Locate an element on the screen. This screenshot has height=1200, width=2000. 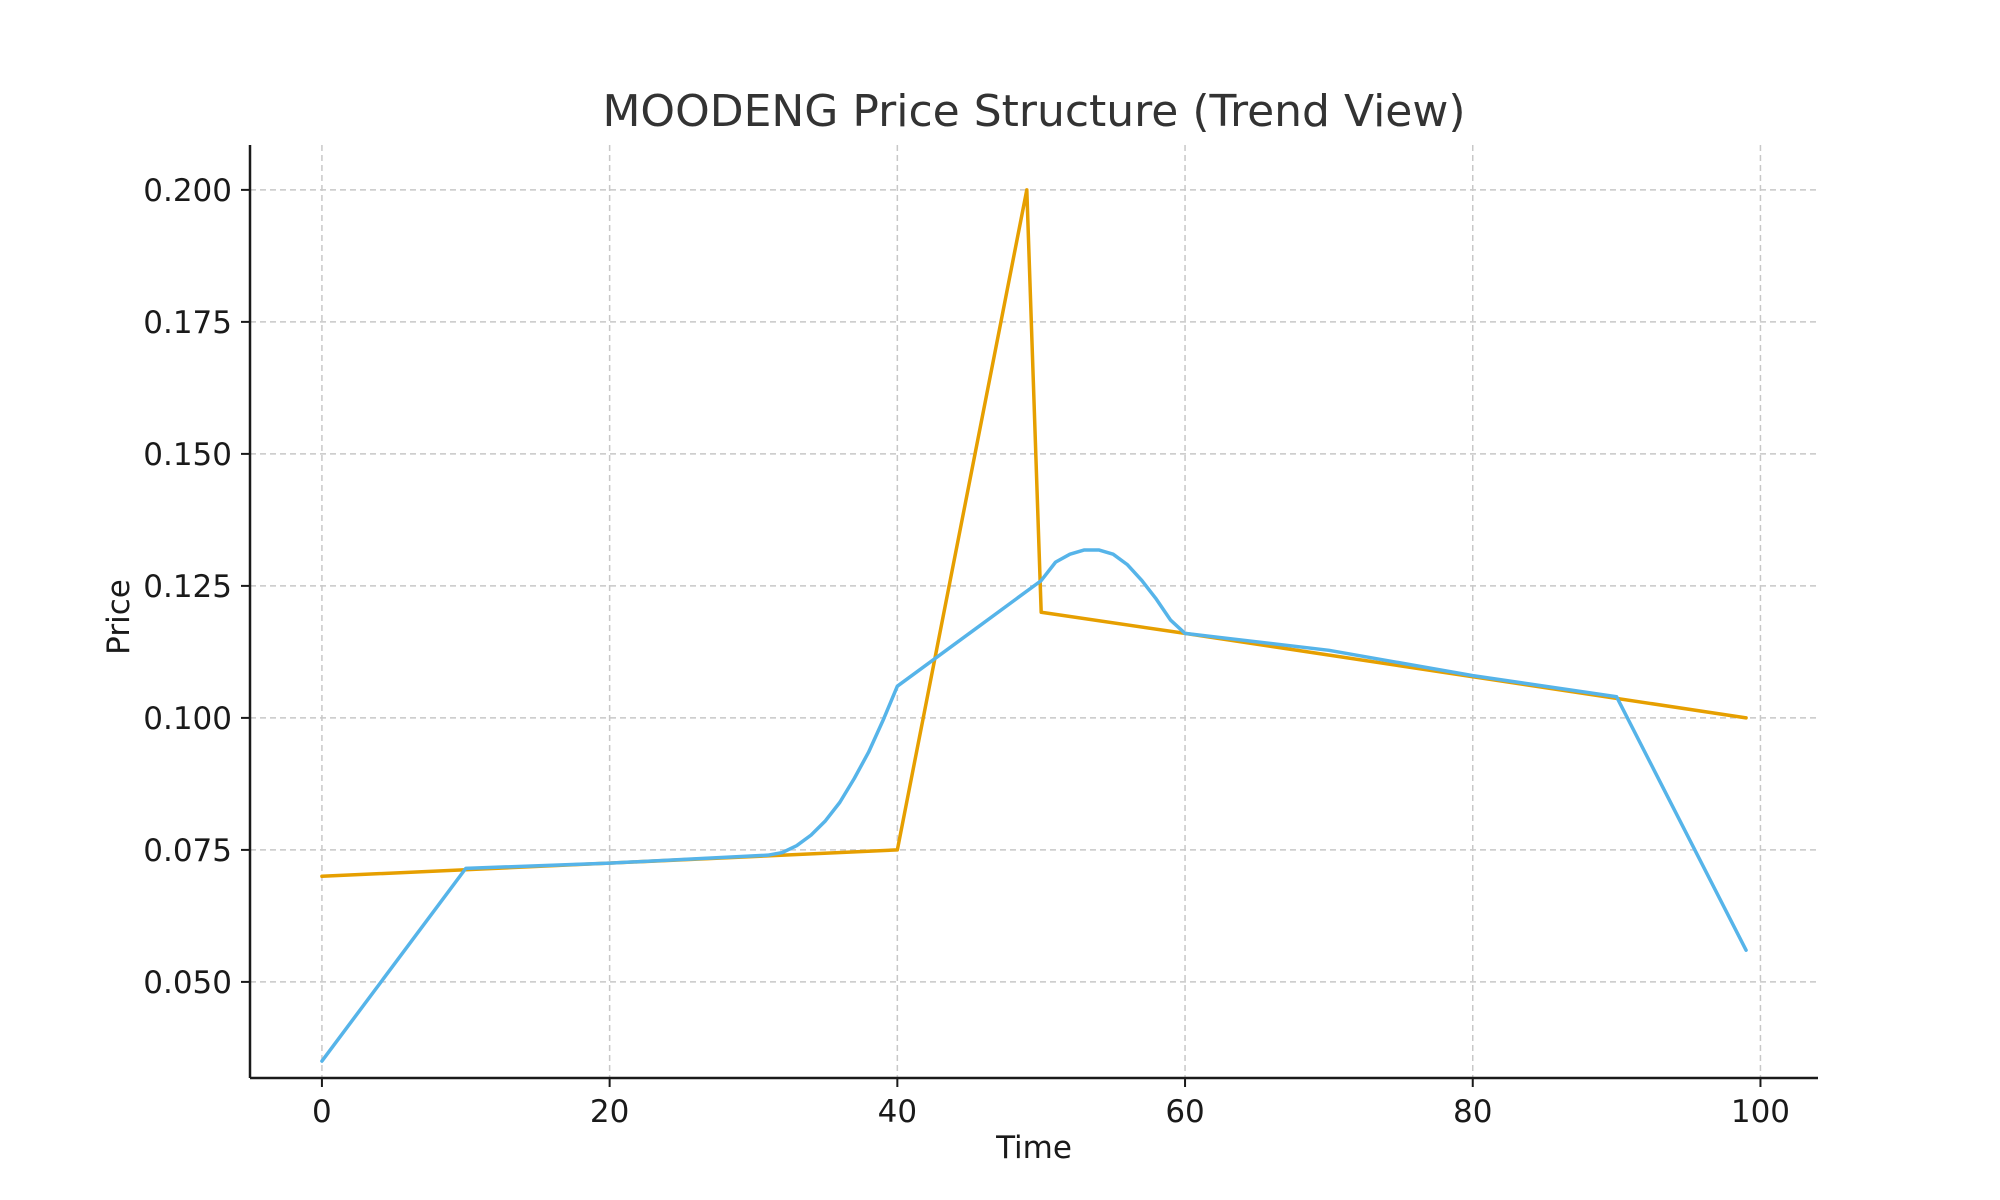
y-tick-label: 0.075 is located at coordinates (187, 851).